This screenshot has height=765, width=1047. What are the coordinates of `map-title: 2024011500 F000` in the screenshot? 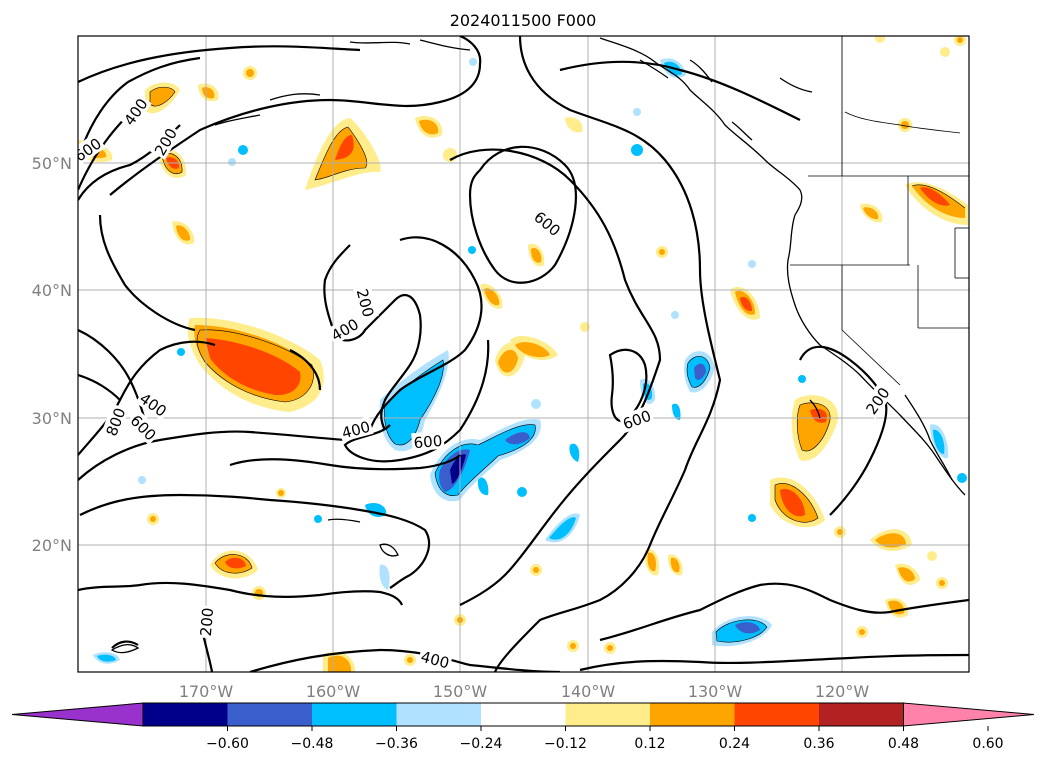 It's located at (523, 20).